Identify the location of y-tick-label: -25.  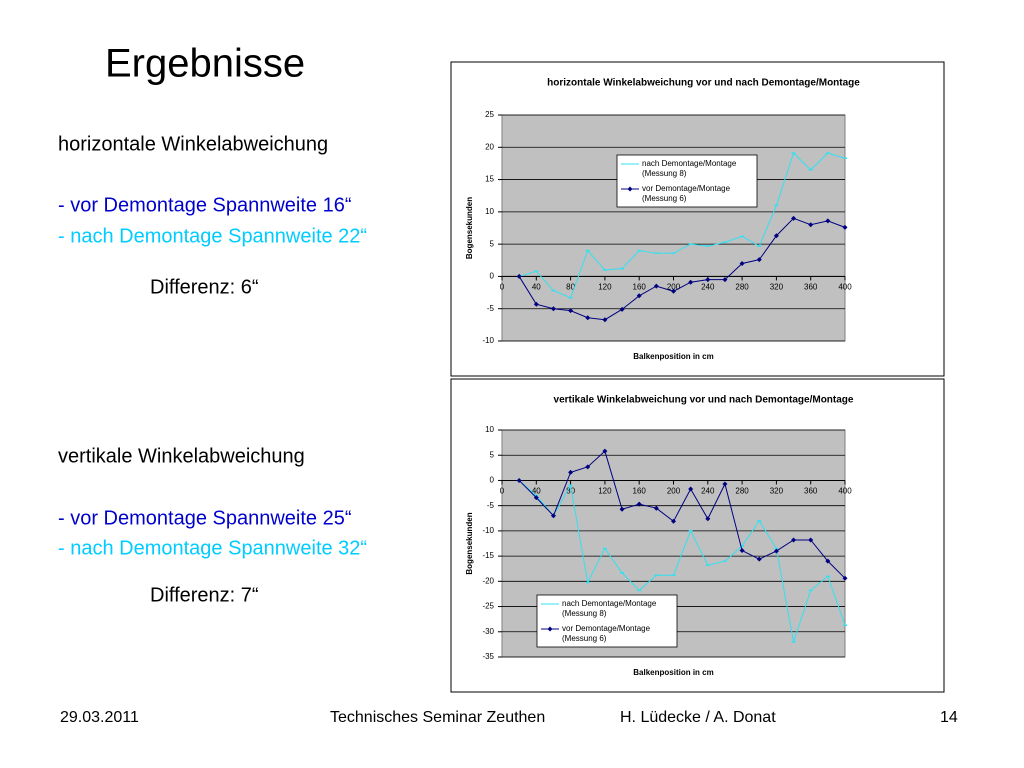
(488, 606).